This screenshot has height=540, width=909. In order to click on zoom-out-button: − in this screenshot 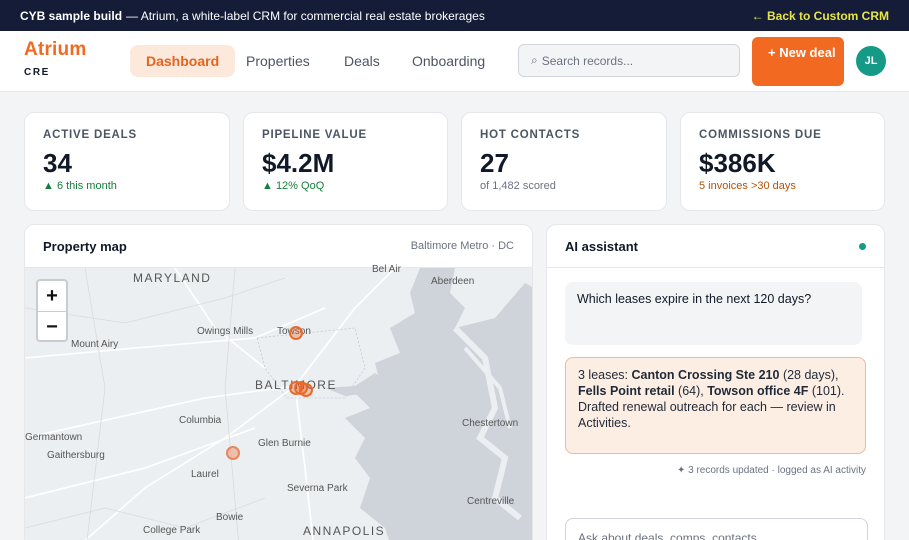, I will do `click(52, 326)`.